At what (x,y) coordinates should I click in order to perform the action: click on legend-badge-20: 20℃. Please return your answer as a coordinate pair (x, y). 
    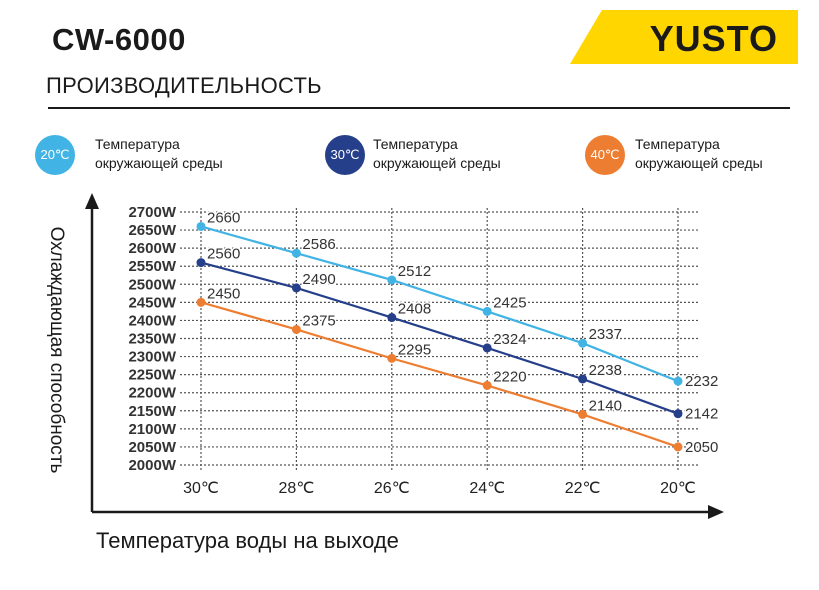
    Looking at the image, I should click on (55, 155).